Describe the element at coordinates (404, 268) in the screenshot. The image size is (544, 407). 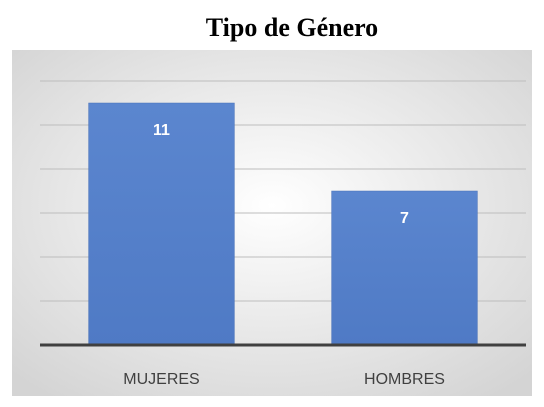
I see `bar` at that location.